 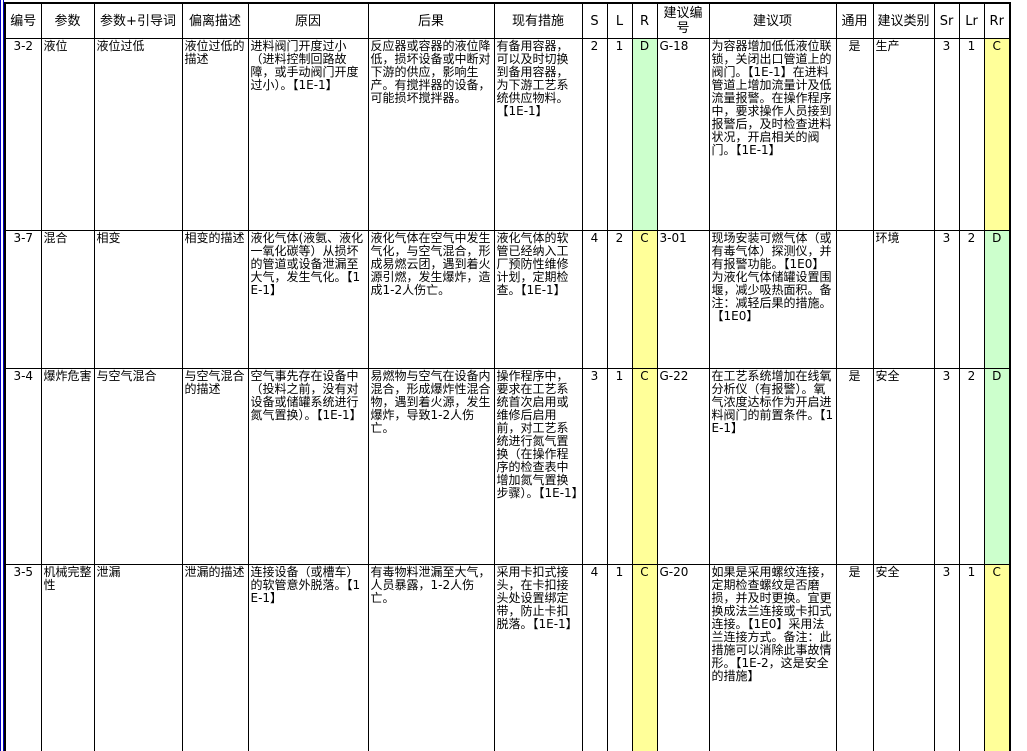 I want to click on cell-deviation: 相变的描述, so click(x=215, y=299).